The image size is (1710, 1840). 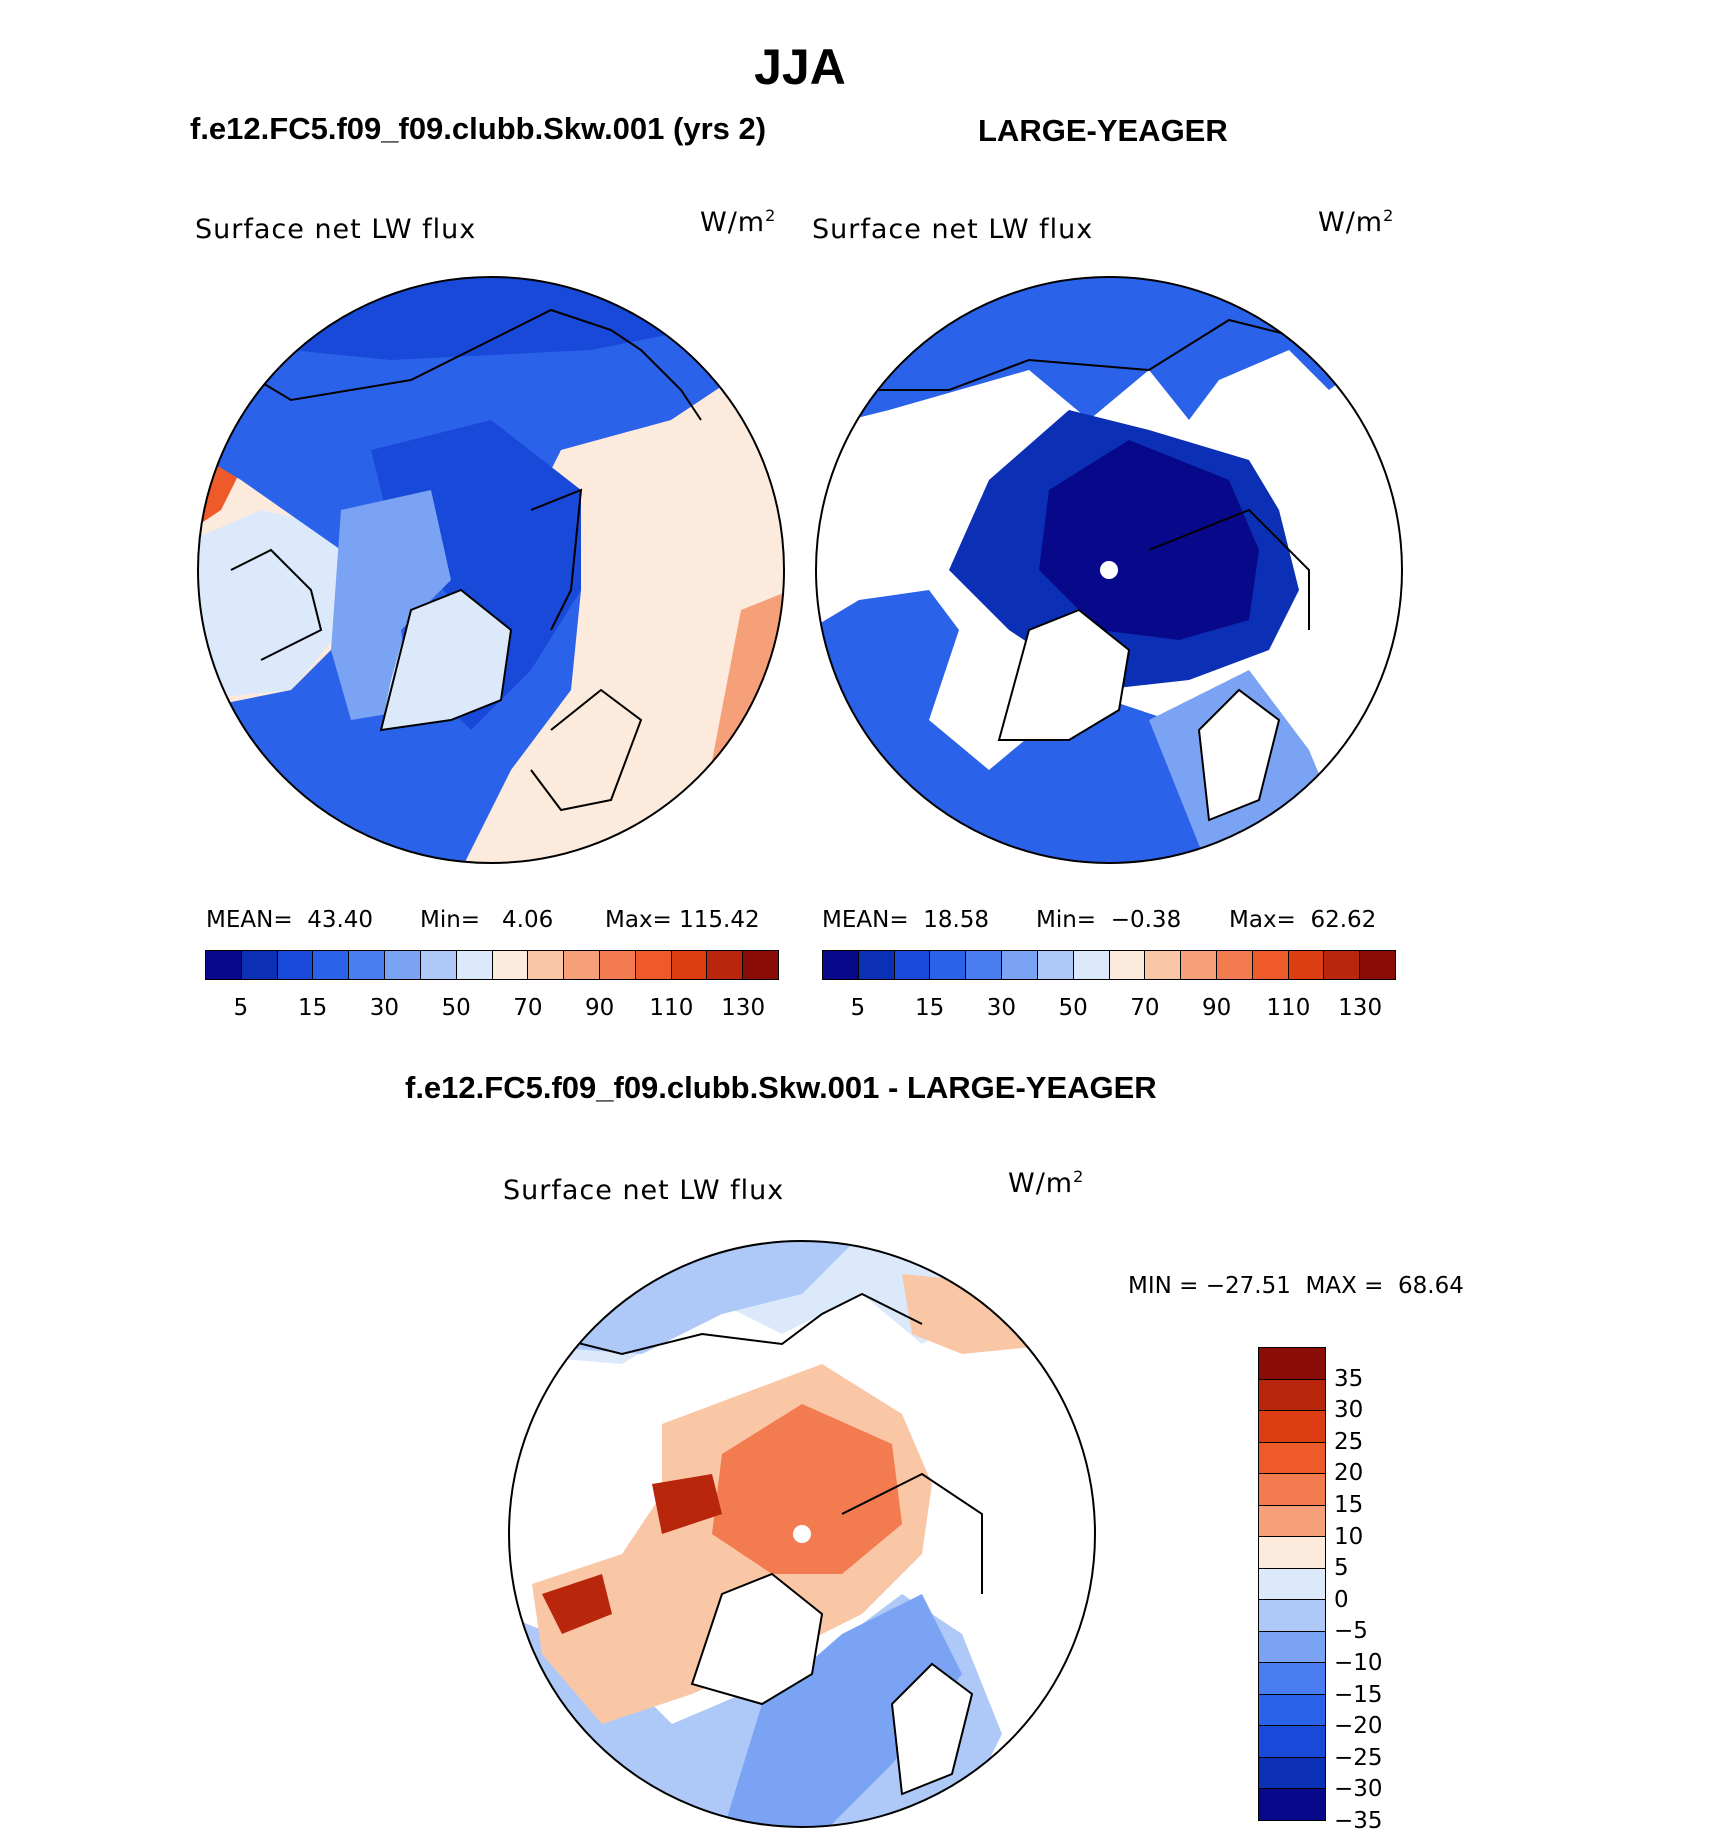 What do you see at coordinates (450, 364) in the screenshot?
I see `left-coastline-north` at bounding box center [450, 364].